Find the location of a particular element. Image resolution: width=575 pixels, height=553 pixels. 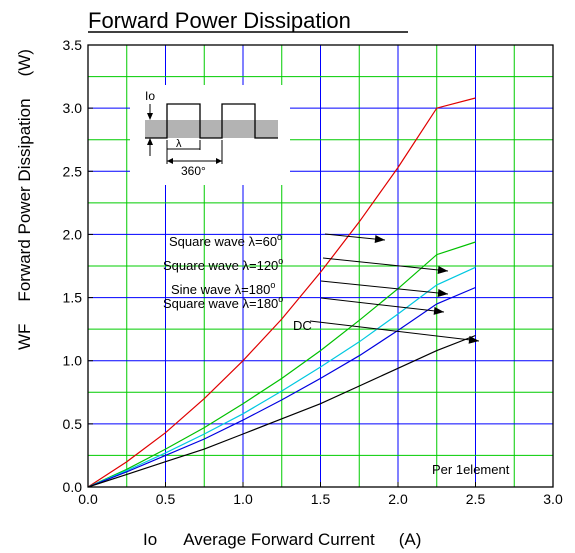

x-tick-label: 0.0 is located at coordinates (88, 499).